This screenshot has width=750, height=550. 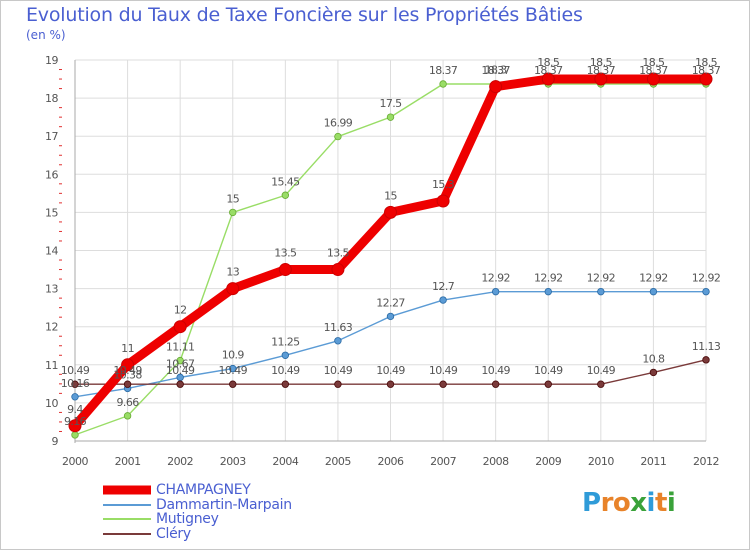 I want to click on legend-label-mutigney: Mutigney, so click(x=187, y=519).